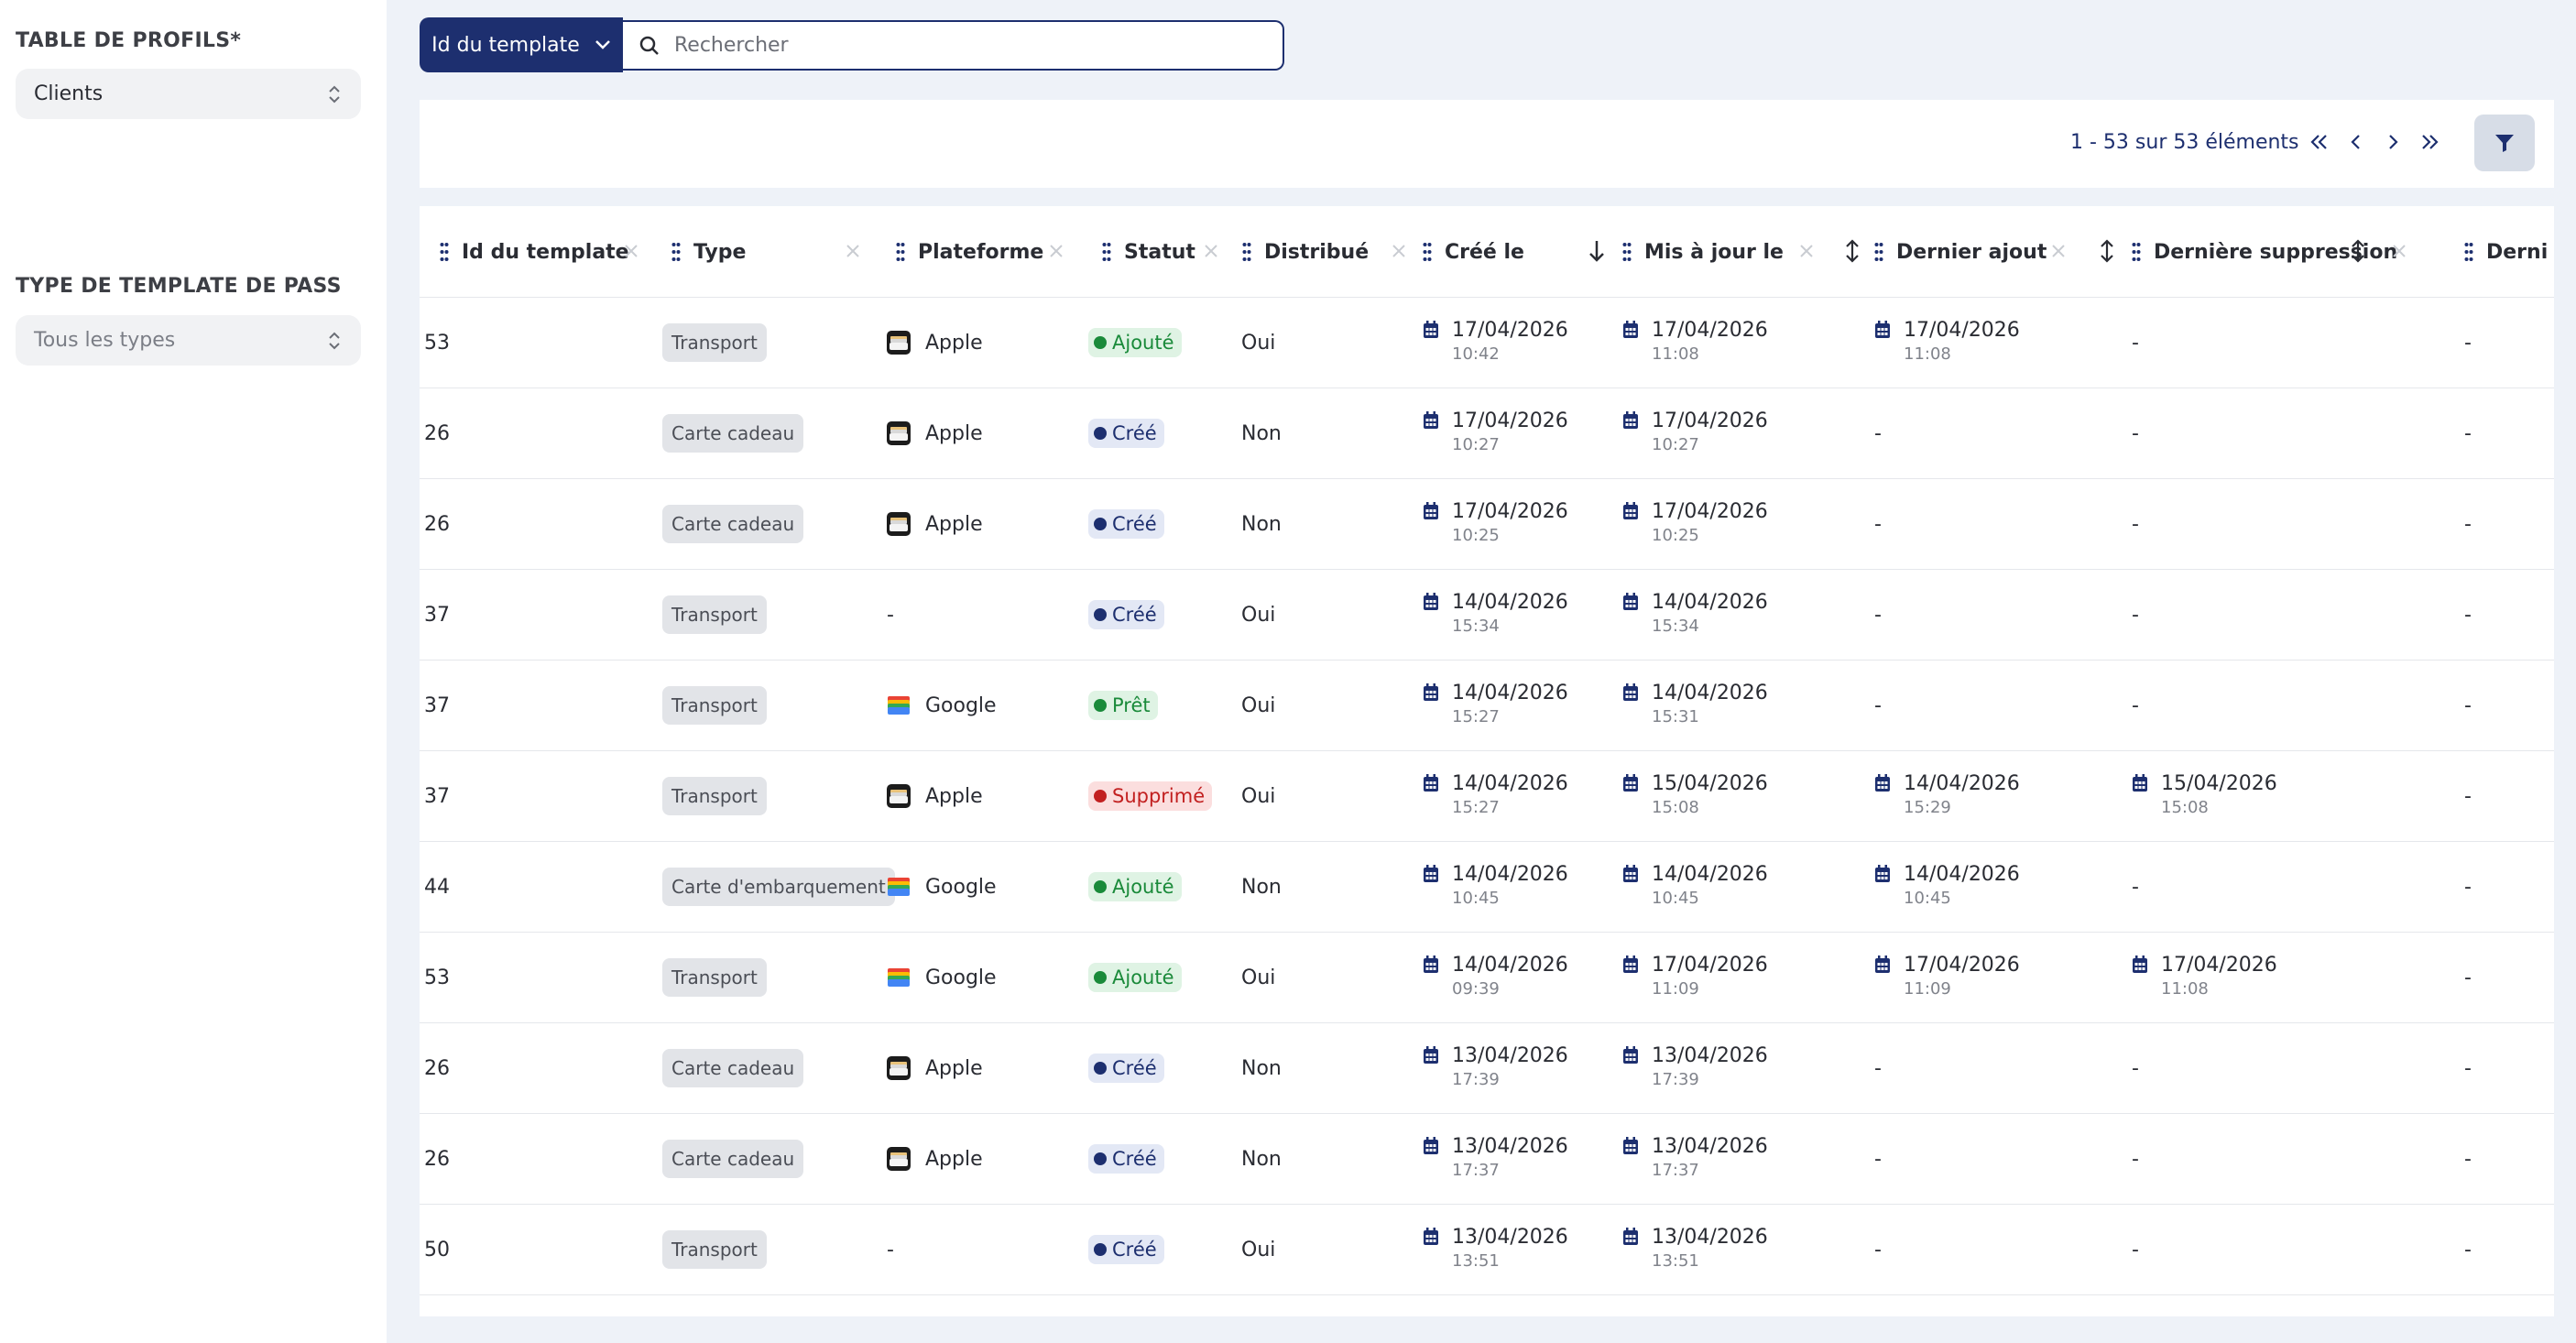 Image resolution: width=2576 pixels, height=1343 pixels. What do you see at coordinates (891, 1249) in the screenshot?
I see `cell-platform: -` at bounding box center [891, 1249].